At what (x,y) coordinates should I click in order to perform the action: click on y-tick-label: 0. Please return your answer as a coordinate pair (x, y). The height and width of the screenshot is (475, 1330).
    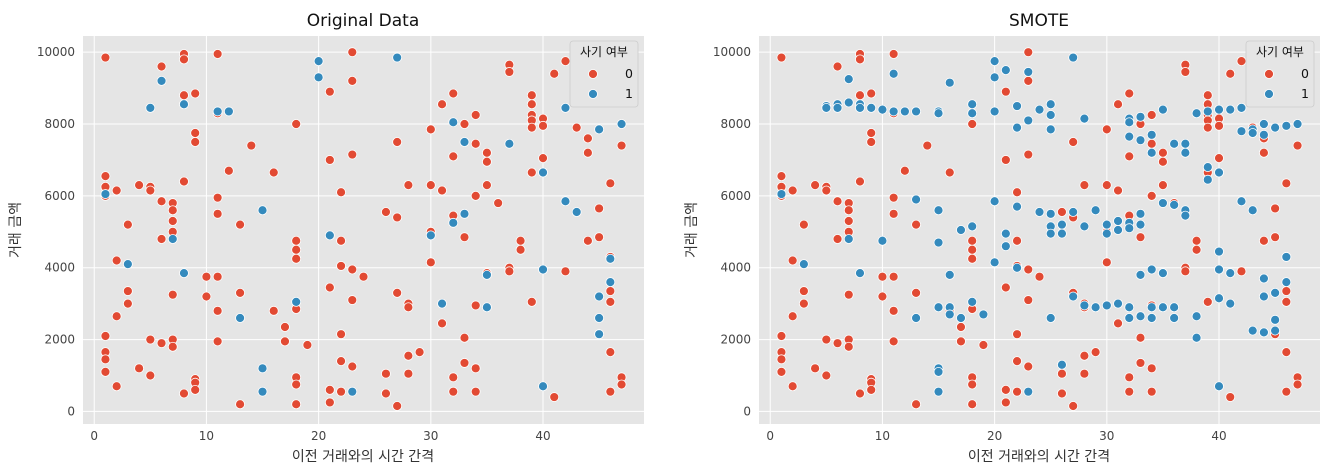
    Looking at the image, I should click on (747, 411).